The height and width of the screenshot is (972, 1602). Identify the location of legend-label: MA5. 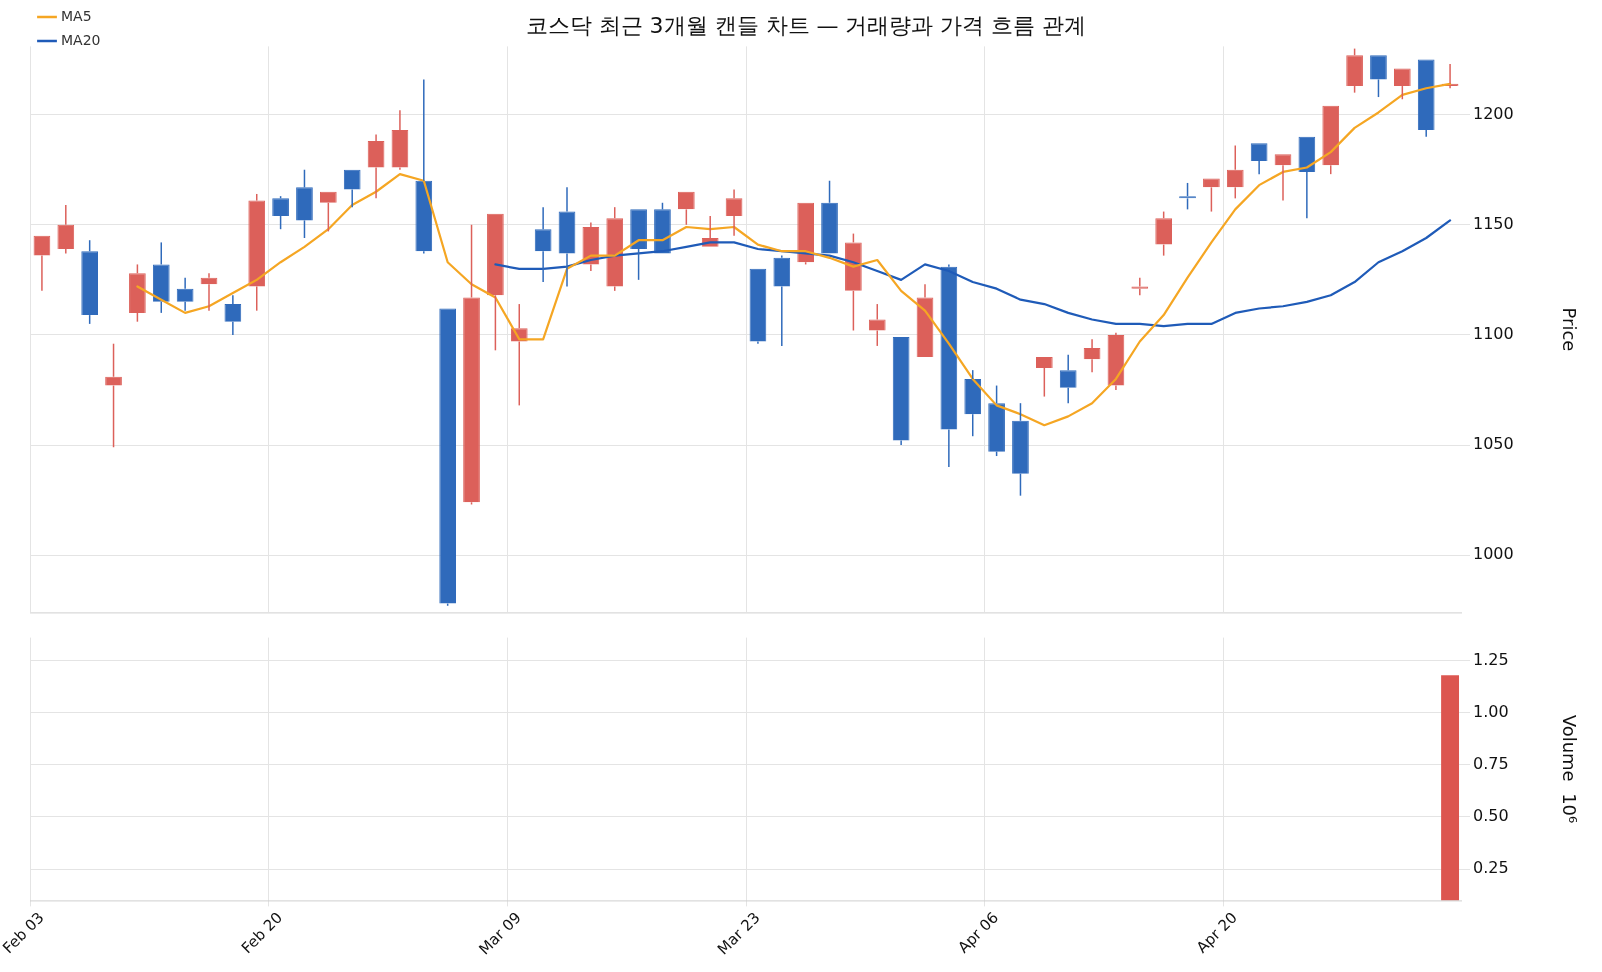
(76, 15).